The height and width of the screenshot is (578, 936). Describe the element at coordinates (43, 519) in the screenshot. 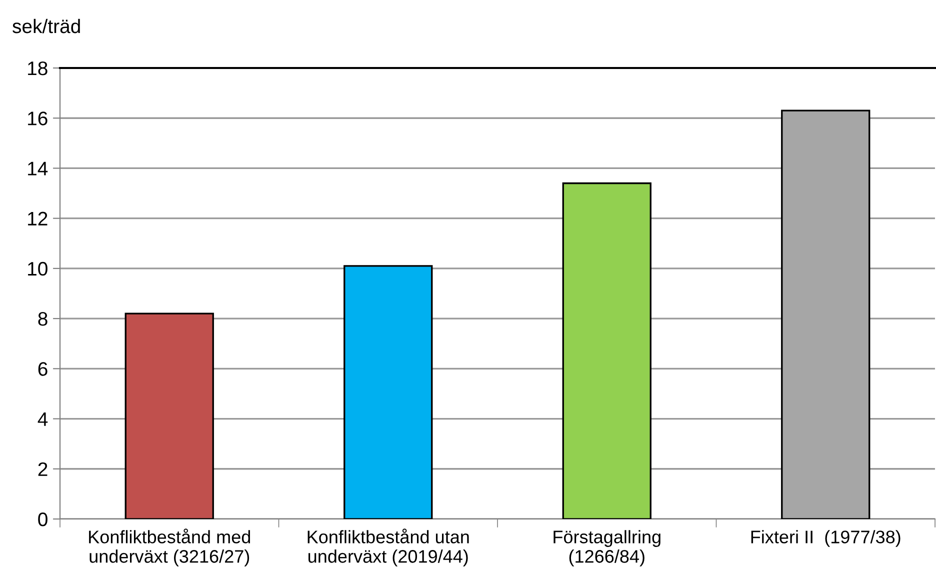

I see `y-tick-label: 0` at that location.